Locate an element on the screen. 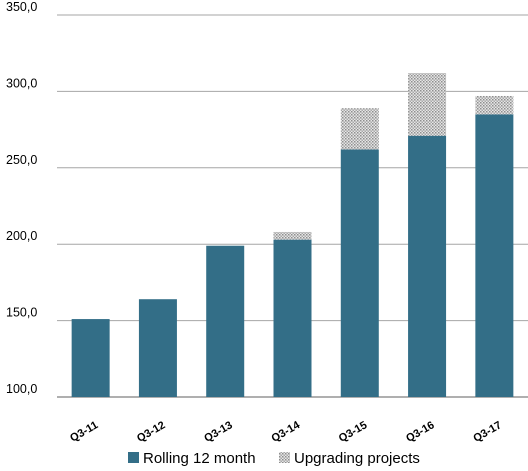 This screenshot has height=471, width=528. x-tick-label: Q3-11 is located at coordinates (84, 431).